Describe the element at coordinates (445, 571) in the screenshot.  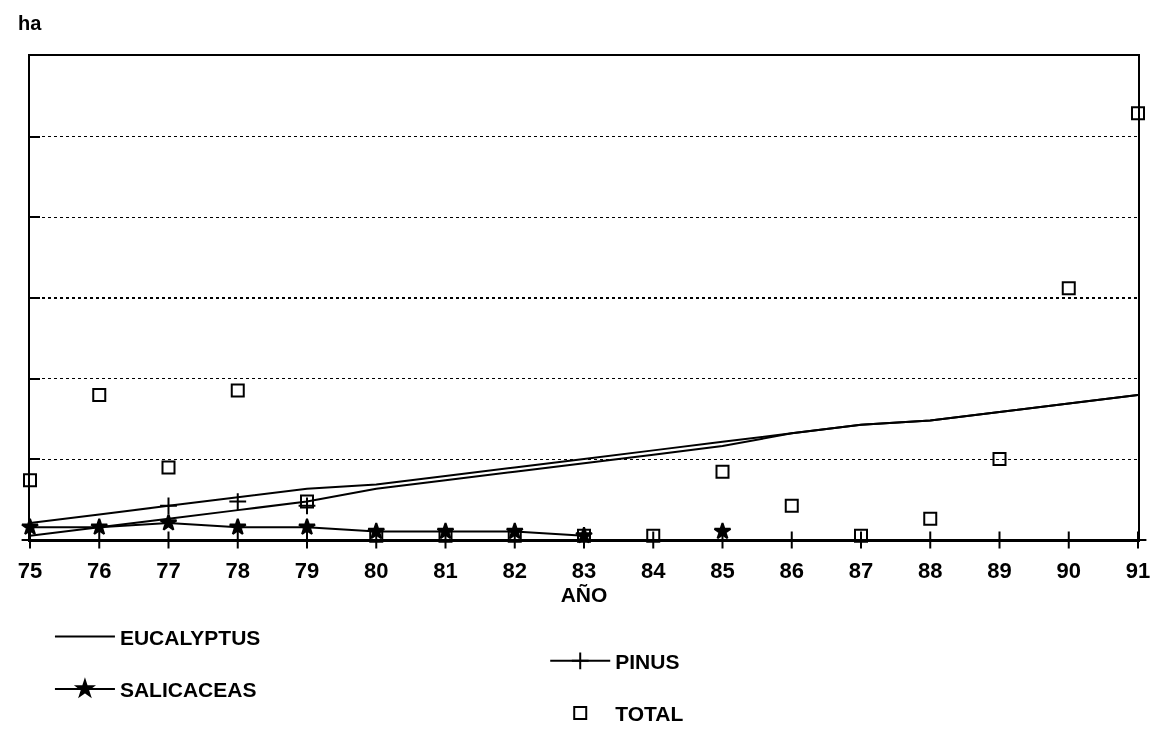
I see `x-tick-label: 81` at that location.